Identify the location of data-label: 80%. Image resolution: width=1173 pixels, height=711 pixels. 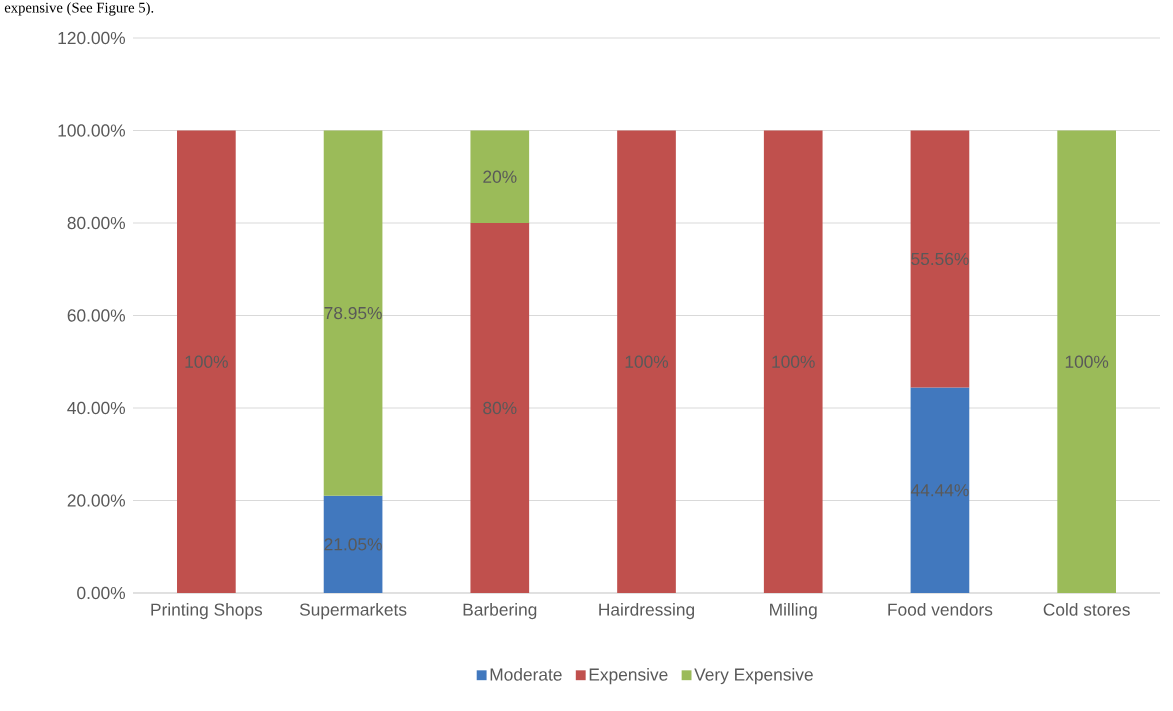
(500, 408).